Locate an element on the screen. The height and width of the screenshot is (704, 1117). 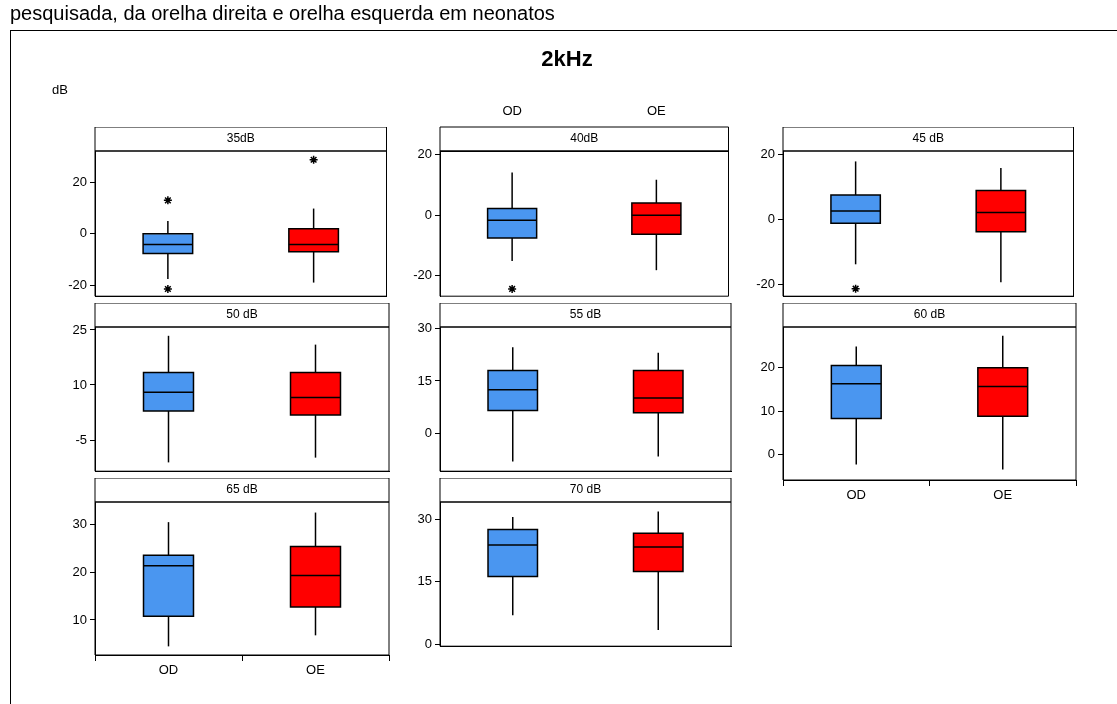
chart-title: 35dB is located at coordinates (240, 138).